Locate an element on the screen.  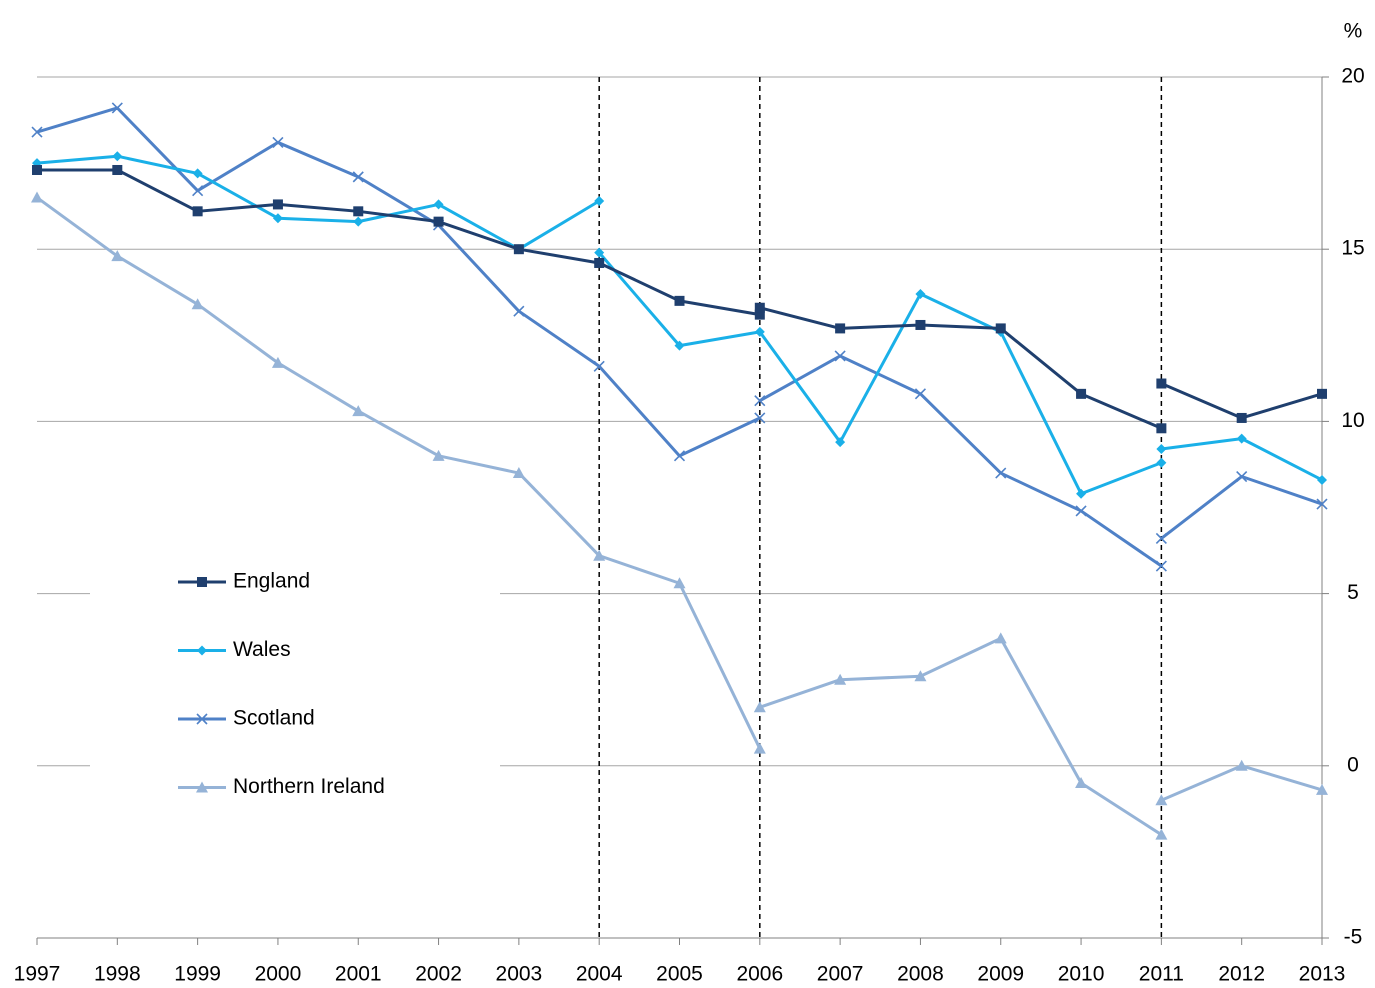
x-tick-label: 2004 is located at coordinates (599, 974).